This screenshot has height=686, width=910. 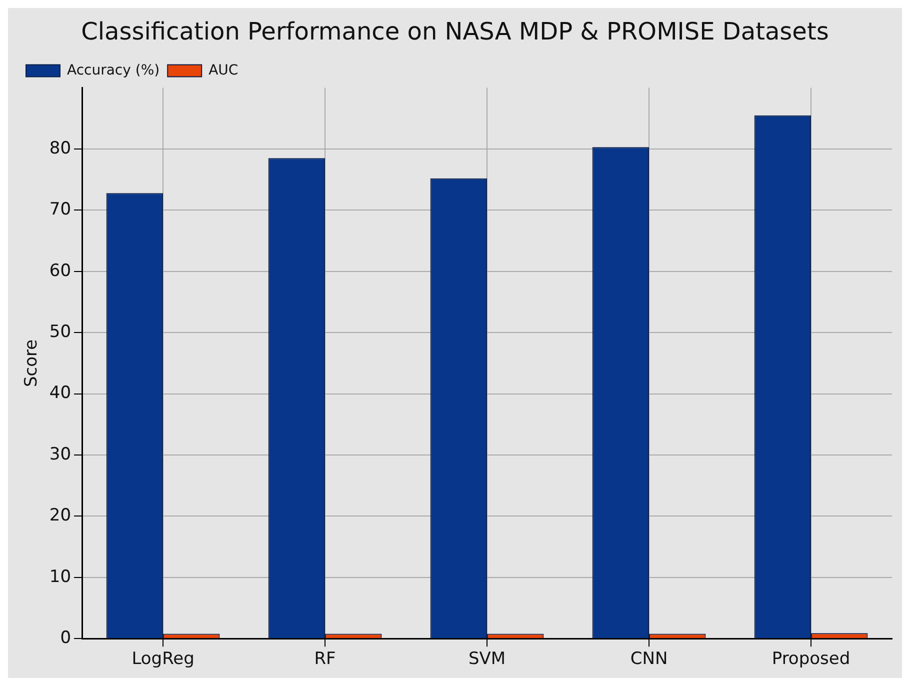 What do you see at coordinates (325, 659) in the screenshot?
I see `x-tick-label: RF` at bounding box center [325, 659].